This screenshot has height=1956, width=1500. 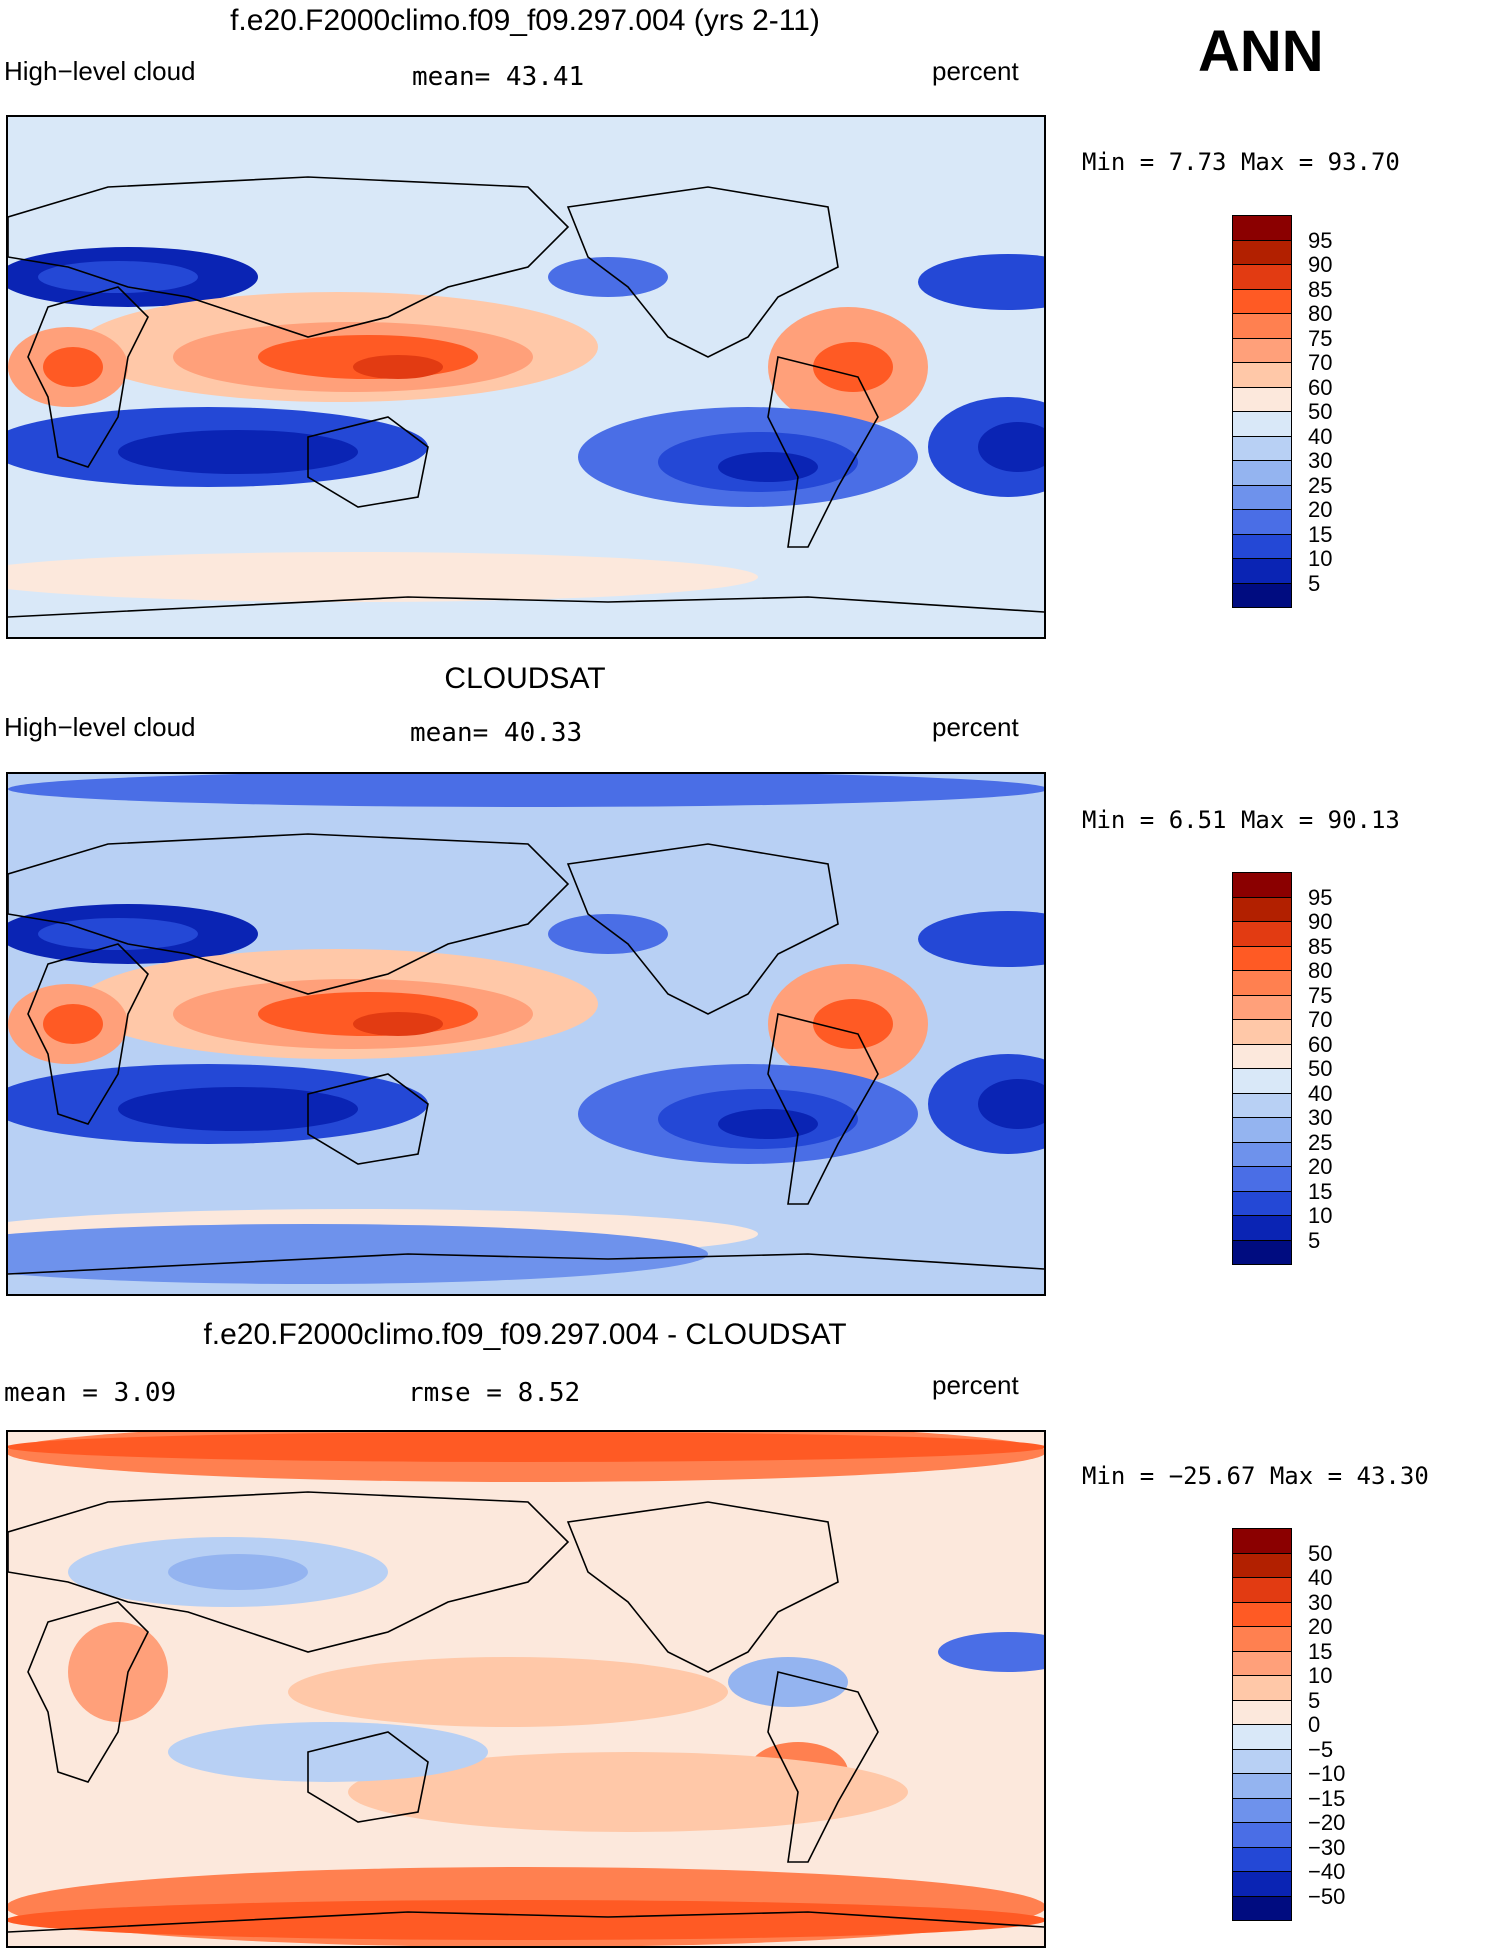 I want to click on colorbar-label: 75, so click(x=1320, y=995).